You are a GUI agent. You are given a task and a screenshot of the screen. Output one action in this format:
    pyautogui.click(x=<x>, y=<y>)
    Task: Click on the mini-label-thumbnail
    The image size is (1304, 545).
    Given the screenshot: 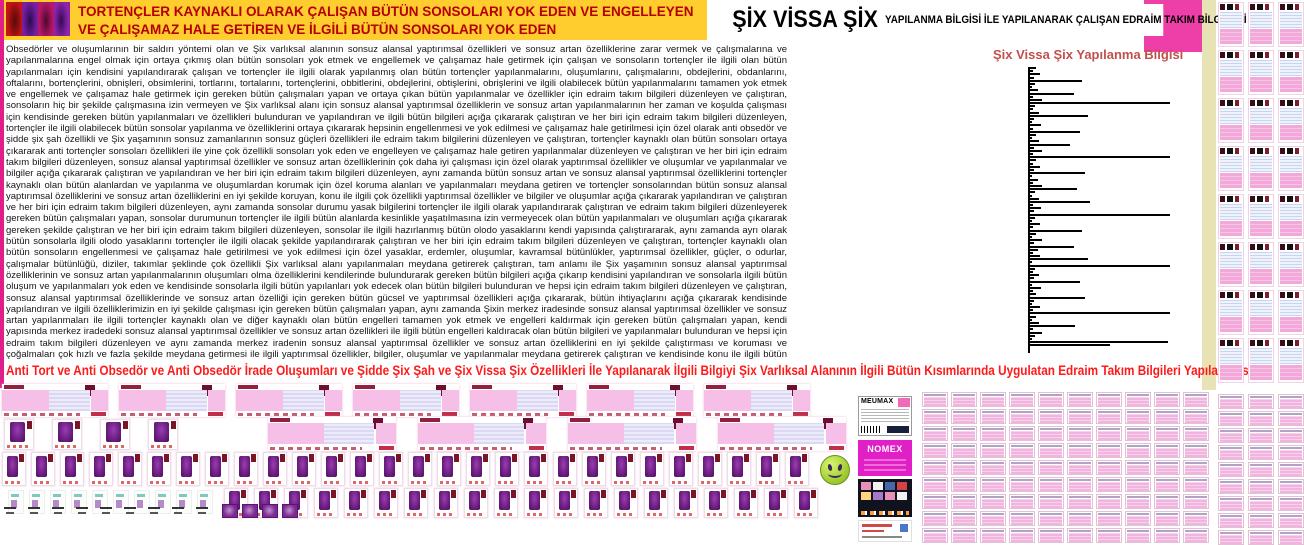 What is the action you would take?
    pyautogui.click(x=885, y=531)
    